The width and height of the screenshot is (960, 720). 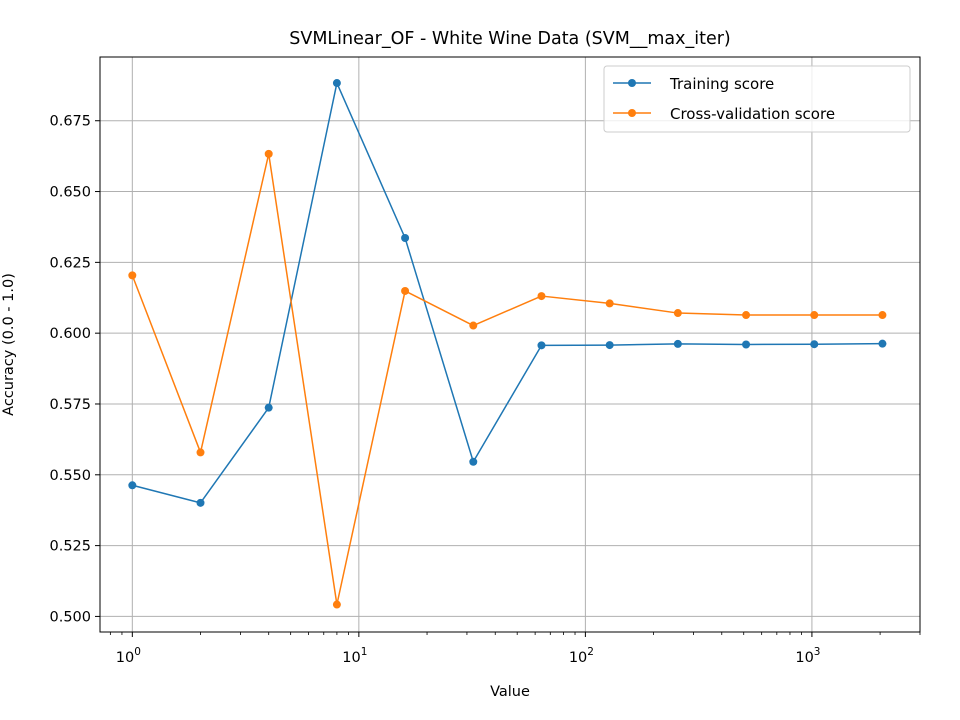 I want to click on y-tick-label: 0.650, so click(x=70, y=193).